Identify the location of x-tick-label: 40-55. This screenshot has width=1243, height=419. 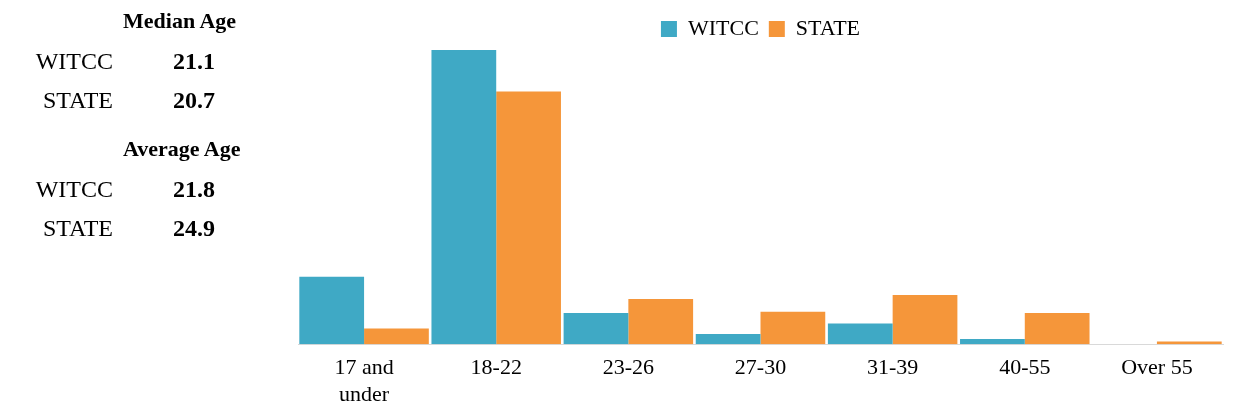
(1025, 367).